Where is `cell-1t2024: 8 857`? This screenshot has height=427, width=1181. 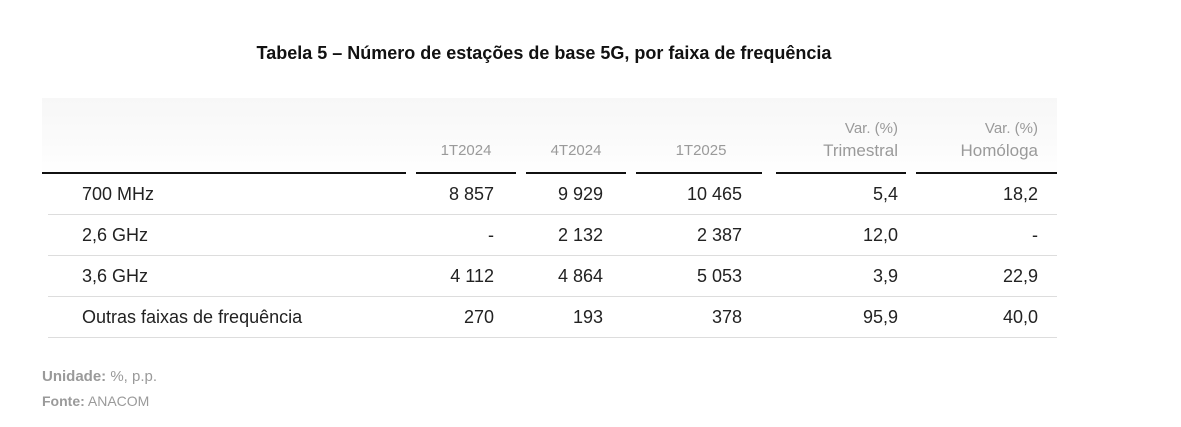
cell-1t2024: 8 857 is located at coordinates (471, 194).